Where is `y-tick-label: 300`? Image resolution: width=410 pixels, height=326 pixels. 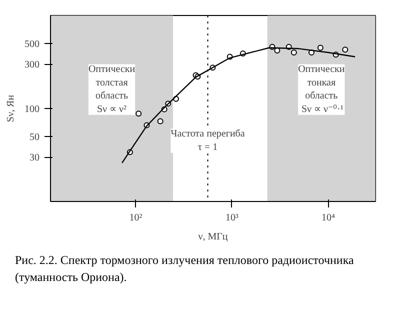 y-tick-label: 300 is located at coordinates (32, 65).